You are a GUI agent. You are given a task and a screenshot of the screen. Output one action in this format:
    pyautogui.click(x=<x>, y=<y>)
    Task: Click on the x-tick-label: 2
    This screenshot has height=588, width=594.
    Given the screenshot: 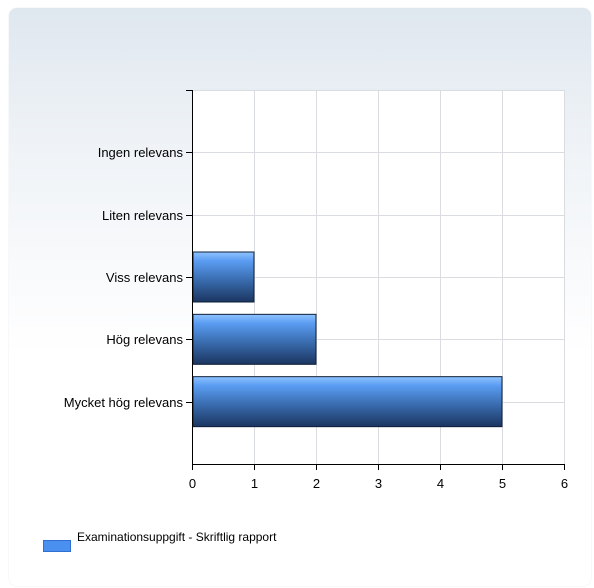 What is the action you would take?
    pyautogui.click(x=316, y=483)
    